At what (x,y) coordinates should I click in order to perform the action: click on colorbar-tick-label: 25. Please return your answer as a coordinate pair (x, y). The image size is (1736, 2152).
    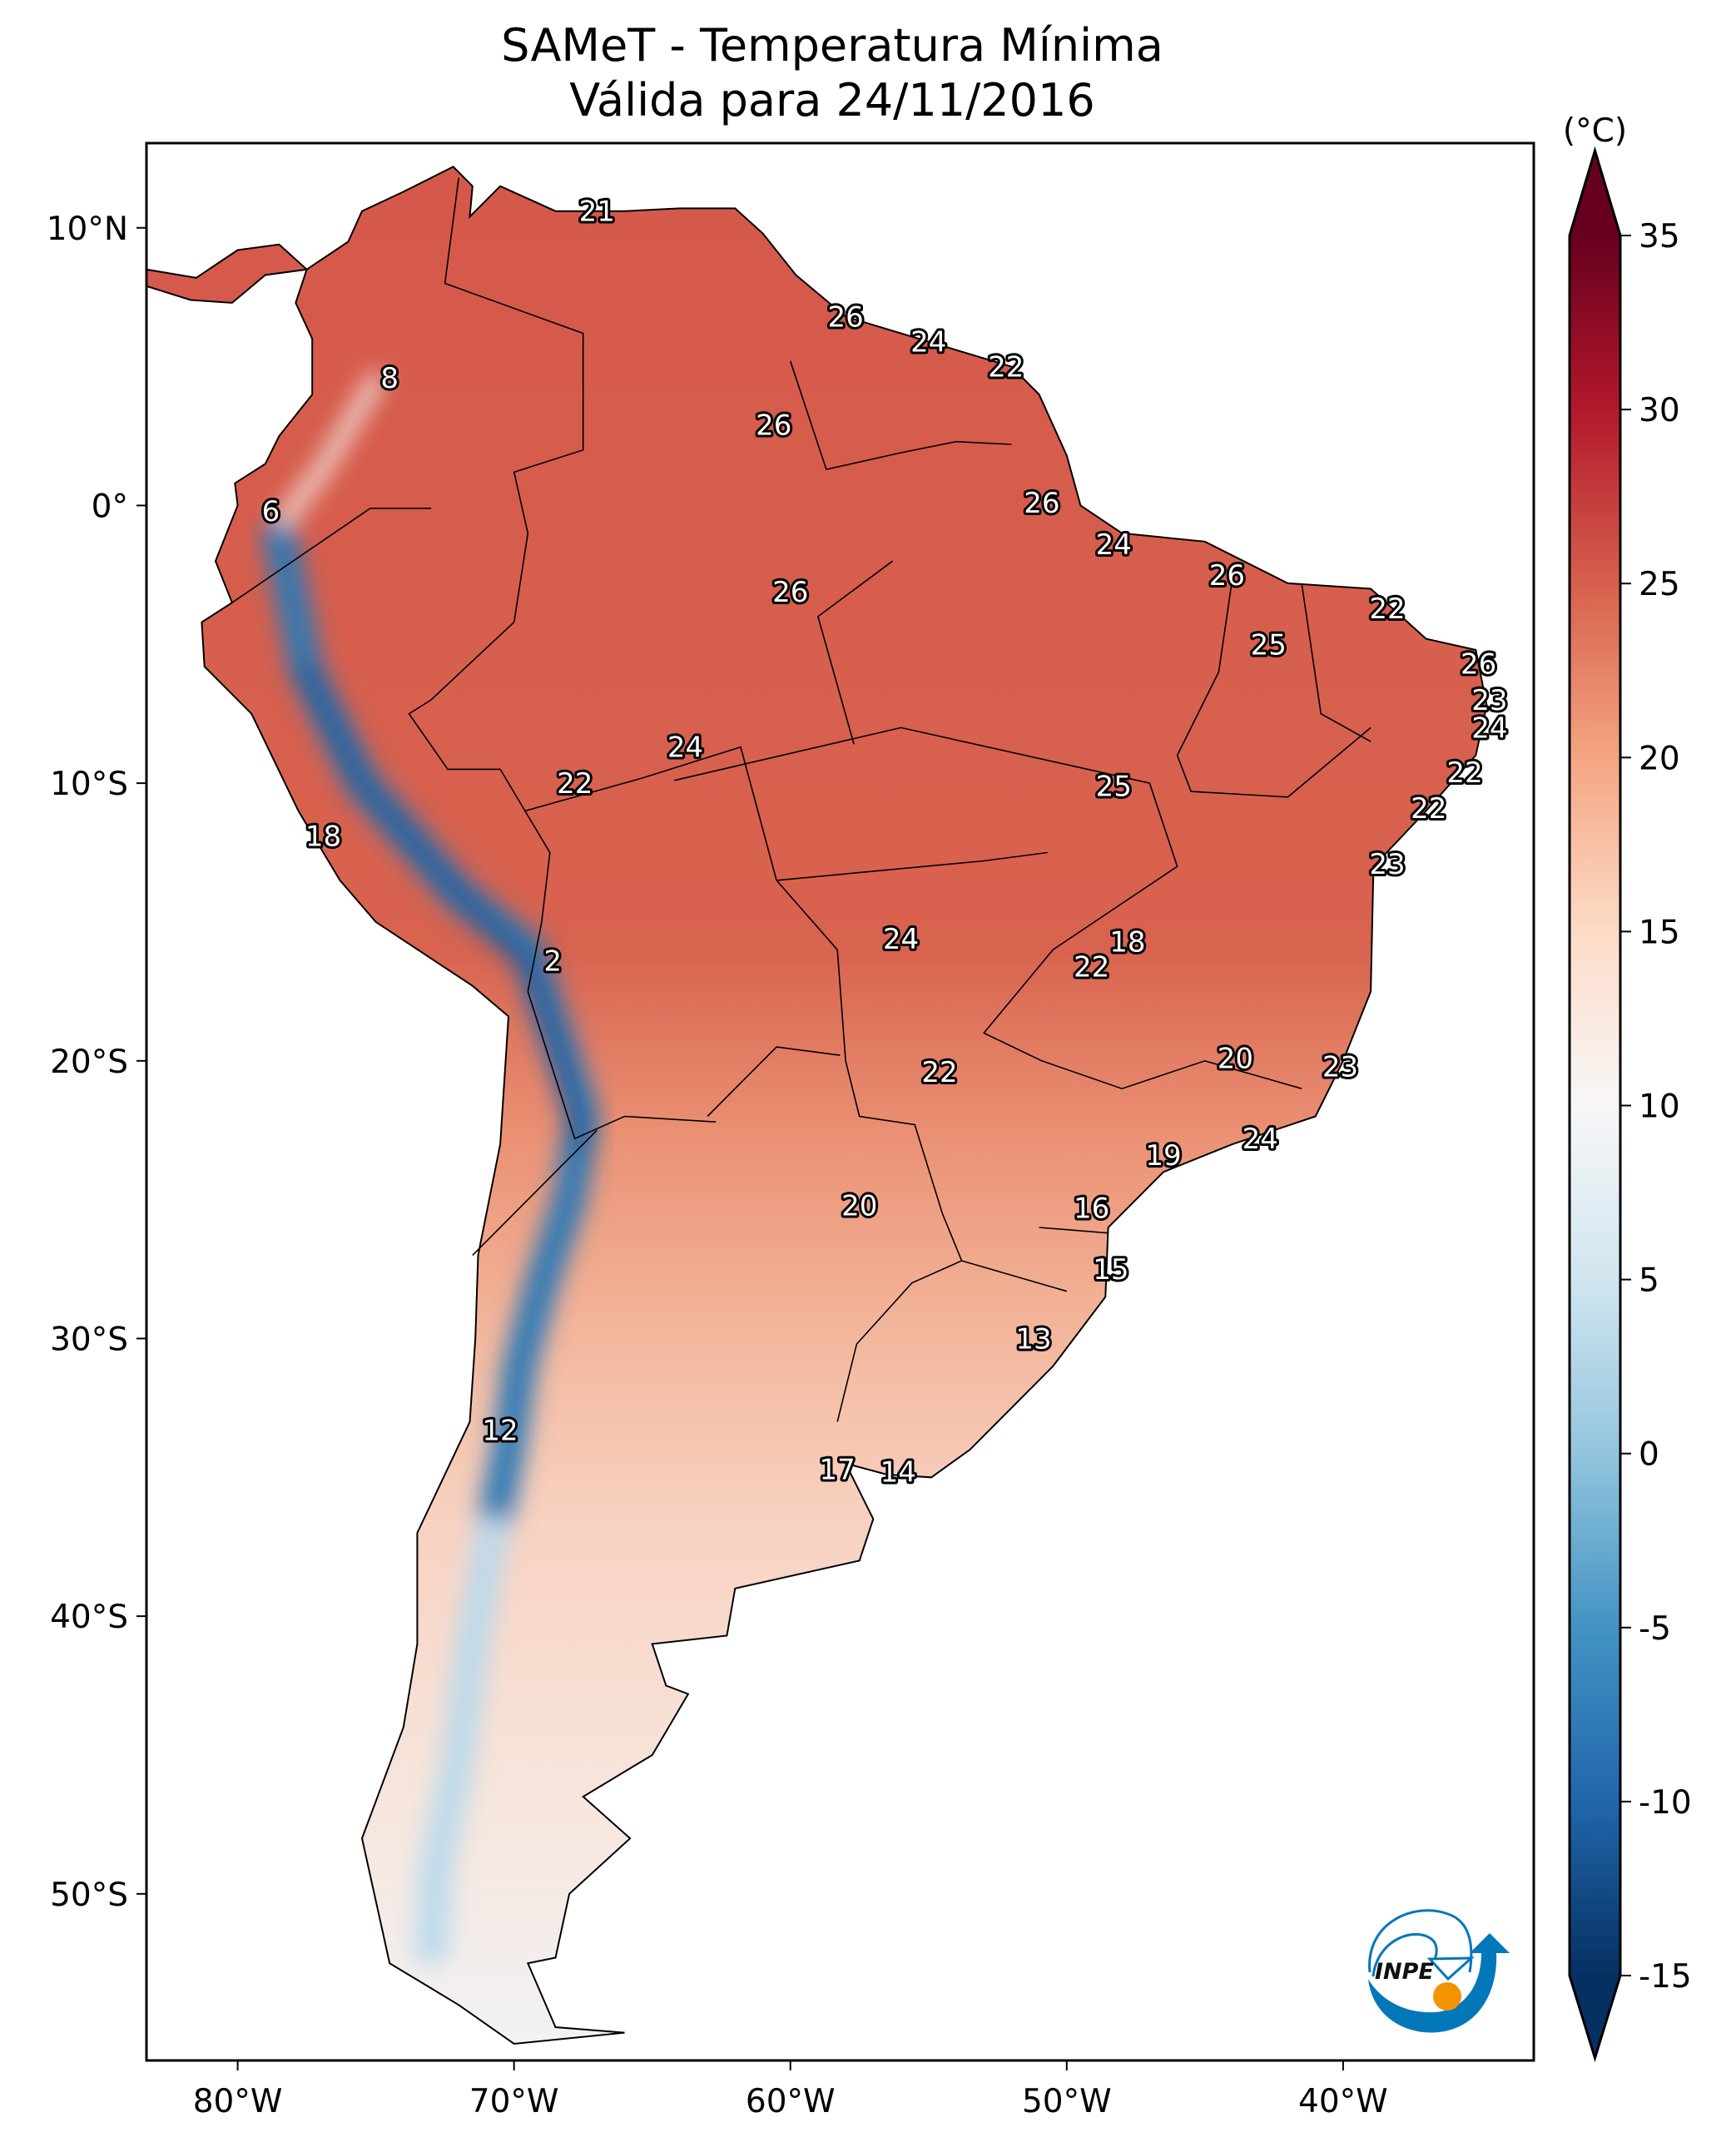
    Looking at the image, I should click on (1659, 584).